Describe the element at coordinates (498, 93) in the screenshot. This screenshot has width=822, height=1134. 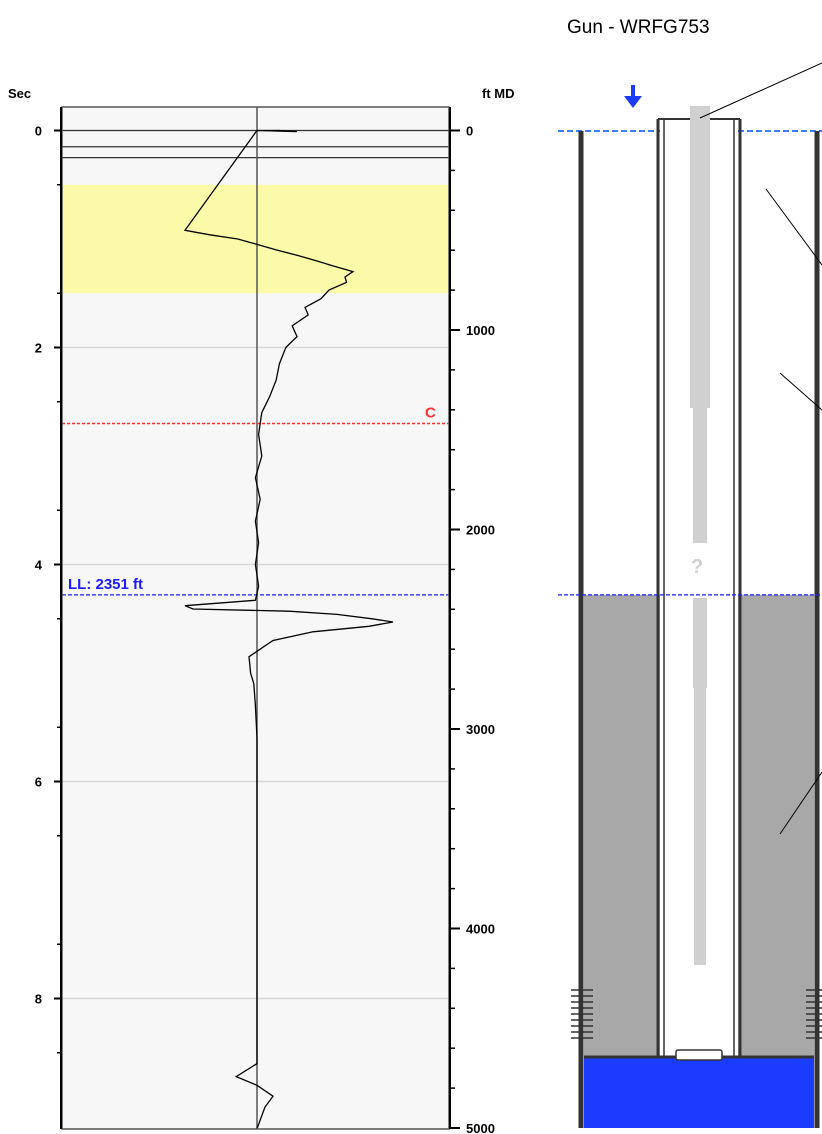
I see `right-axis-label: ft MD` at that location.